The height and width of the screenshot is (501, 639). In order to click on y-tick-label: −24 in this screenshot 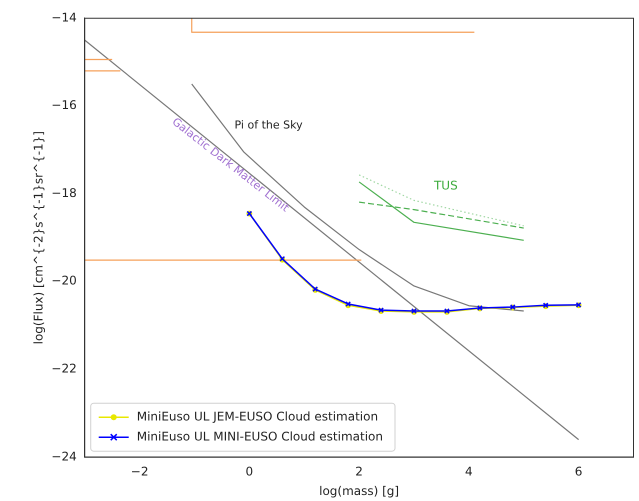, I will do `click(64, 456)`.